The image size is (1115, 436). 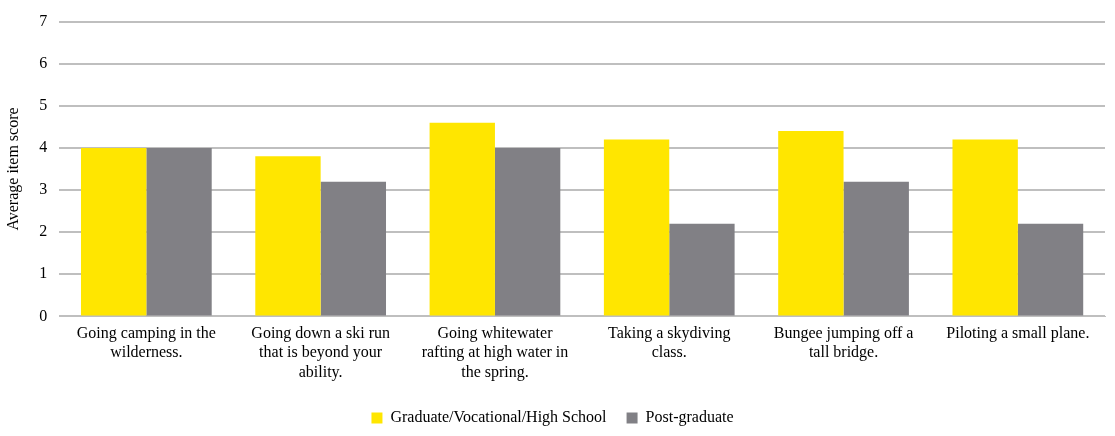 What do you see at coordinates (43, 105) in the screenshot?
I see `y-tick-label: 5` at bounding box center [43, 105].